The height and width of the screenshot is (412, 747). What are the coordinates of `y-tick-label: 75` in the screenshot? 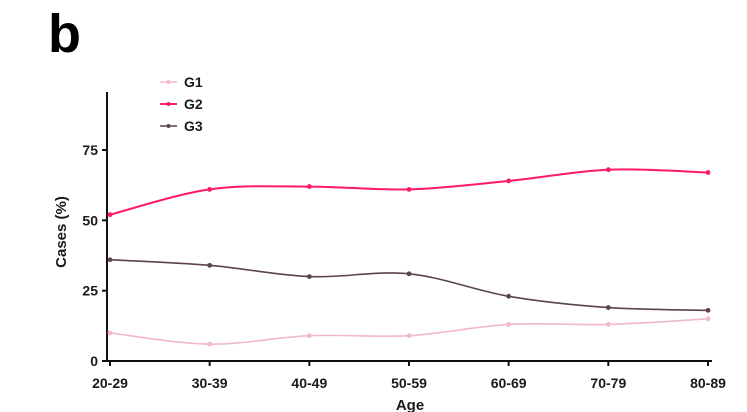 It's located at (90, 150).